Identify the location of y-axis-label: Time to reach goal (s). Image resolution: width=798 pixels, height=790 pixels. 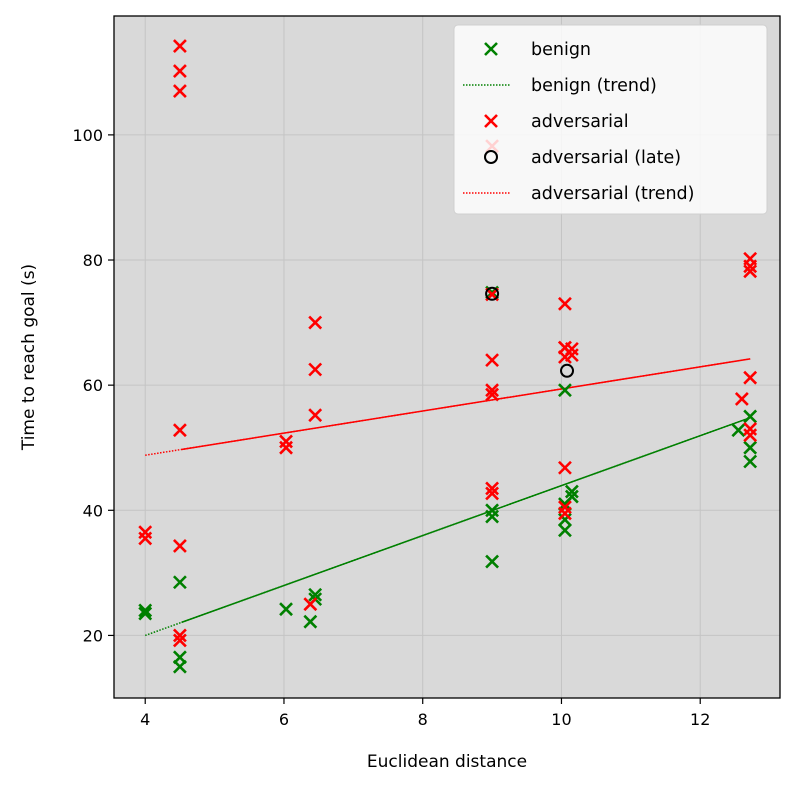
(29, 357).